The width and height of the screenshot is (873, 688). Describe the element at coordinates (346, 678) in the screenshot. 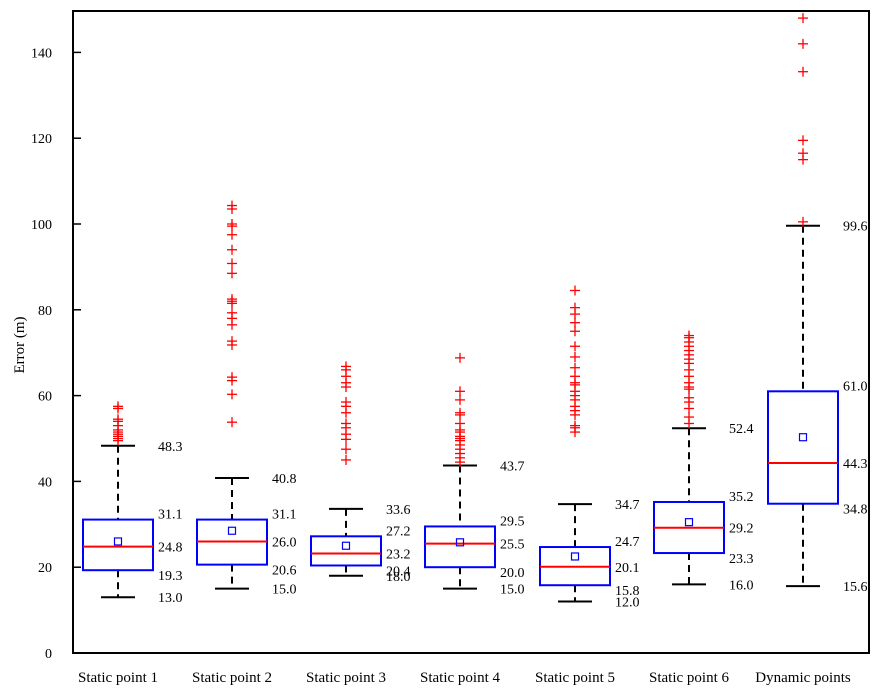

I see `category-label: Static point 3` at that location.